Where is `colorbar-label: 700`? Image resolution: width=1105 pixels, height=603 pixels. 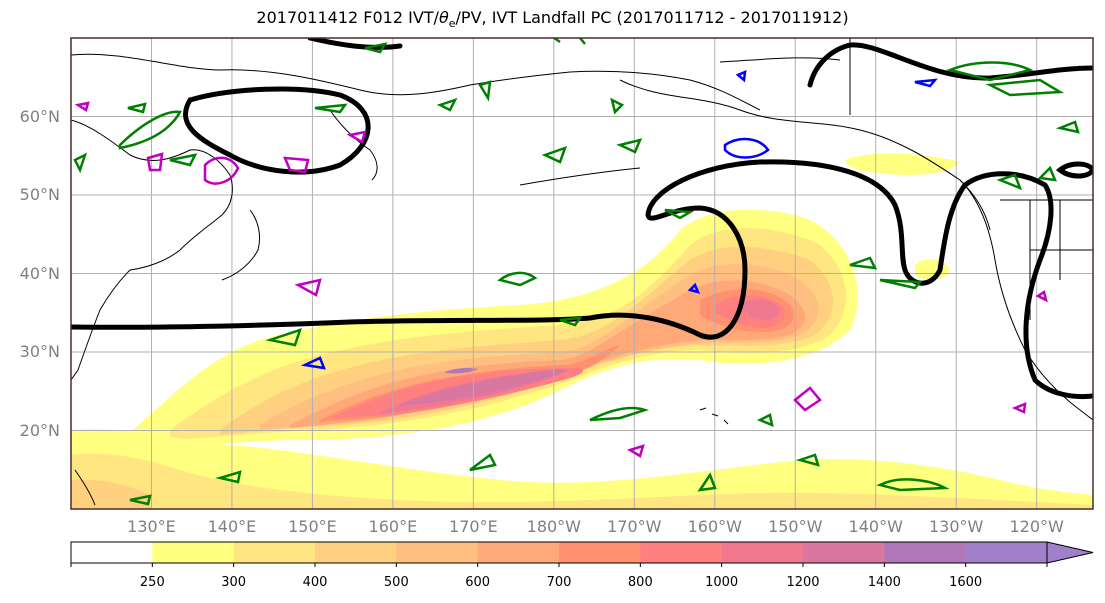
colorbar-label: 700 is located at coordinates (559, 582).